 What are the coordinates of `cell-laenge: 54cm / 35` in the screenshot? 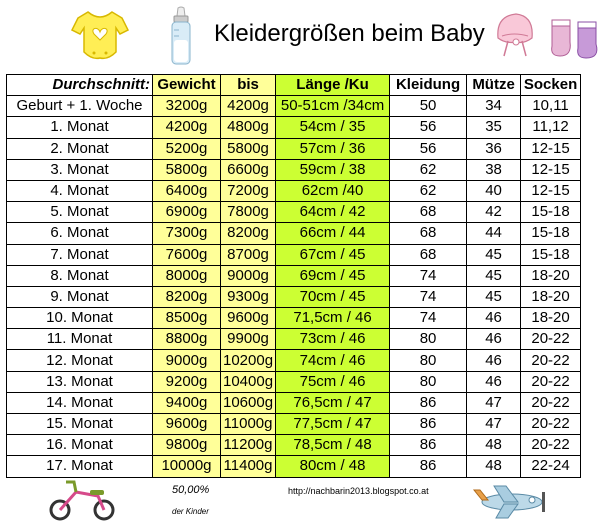 It's located at (333, 127).